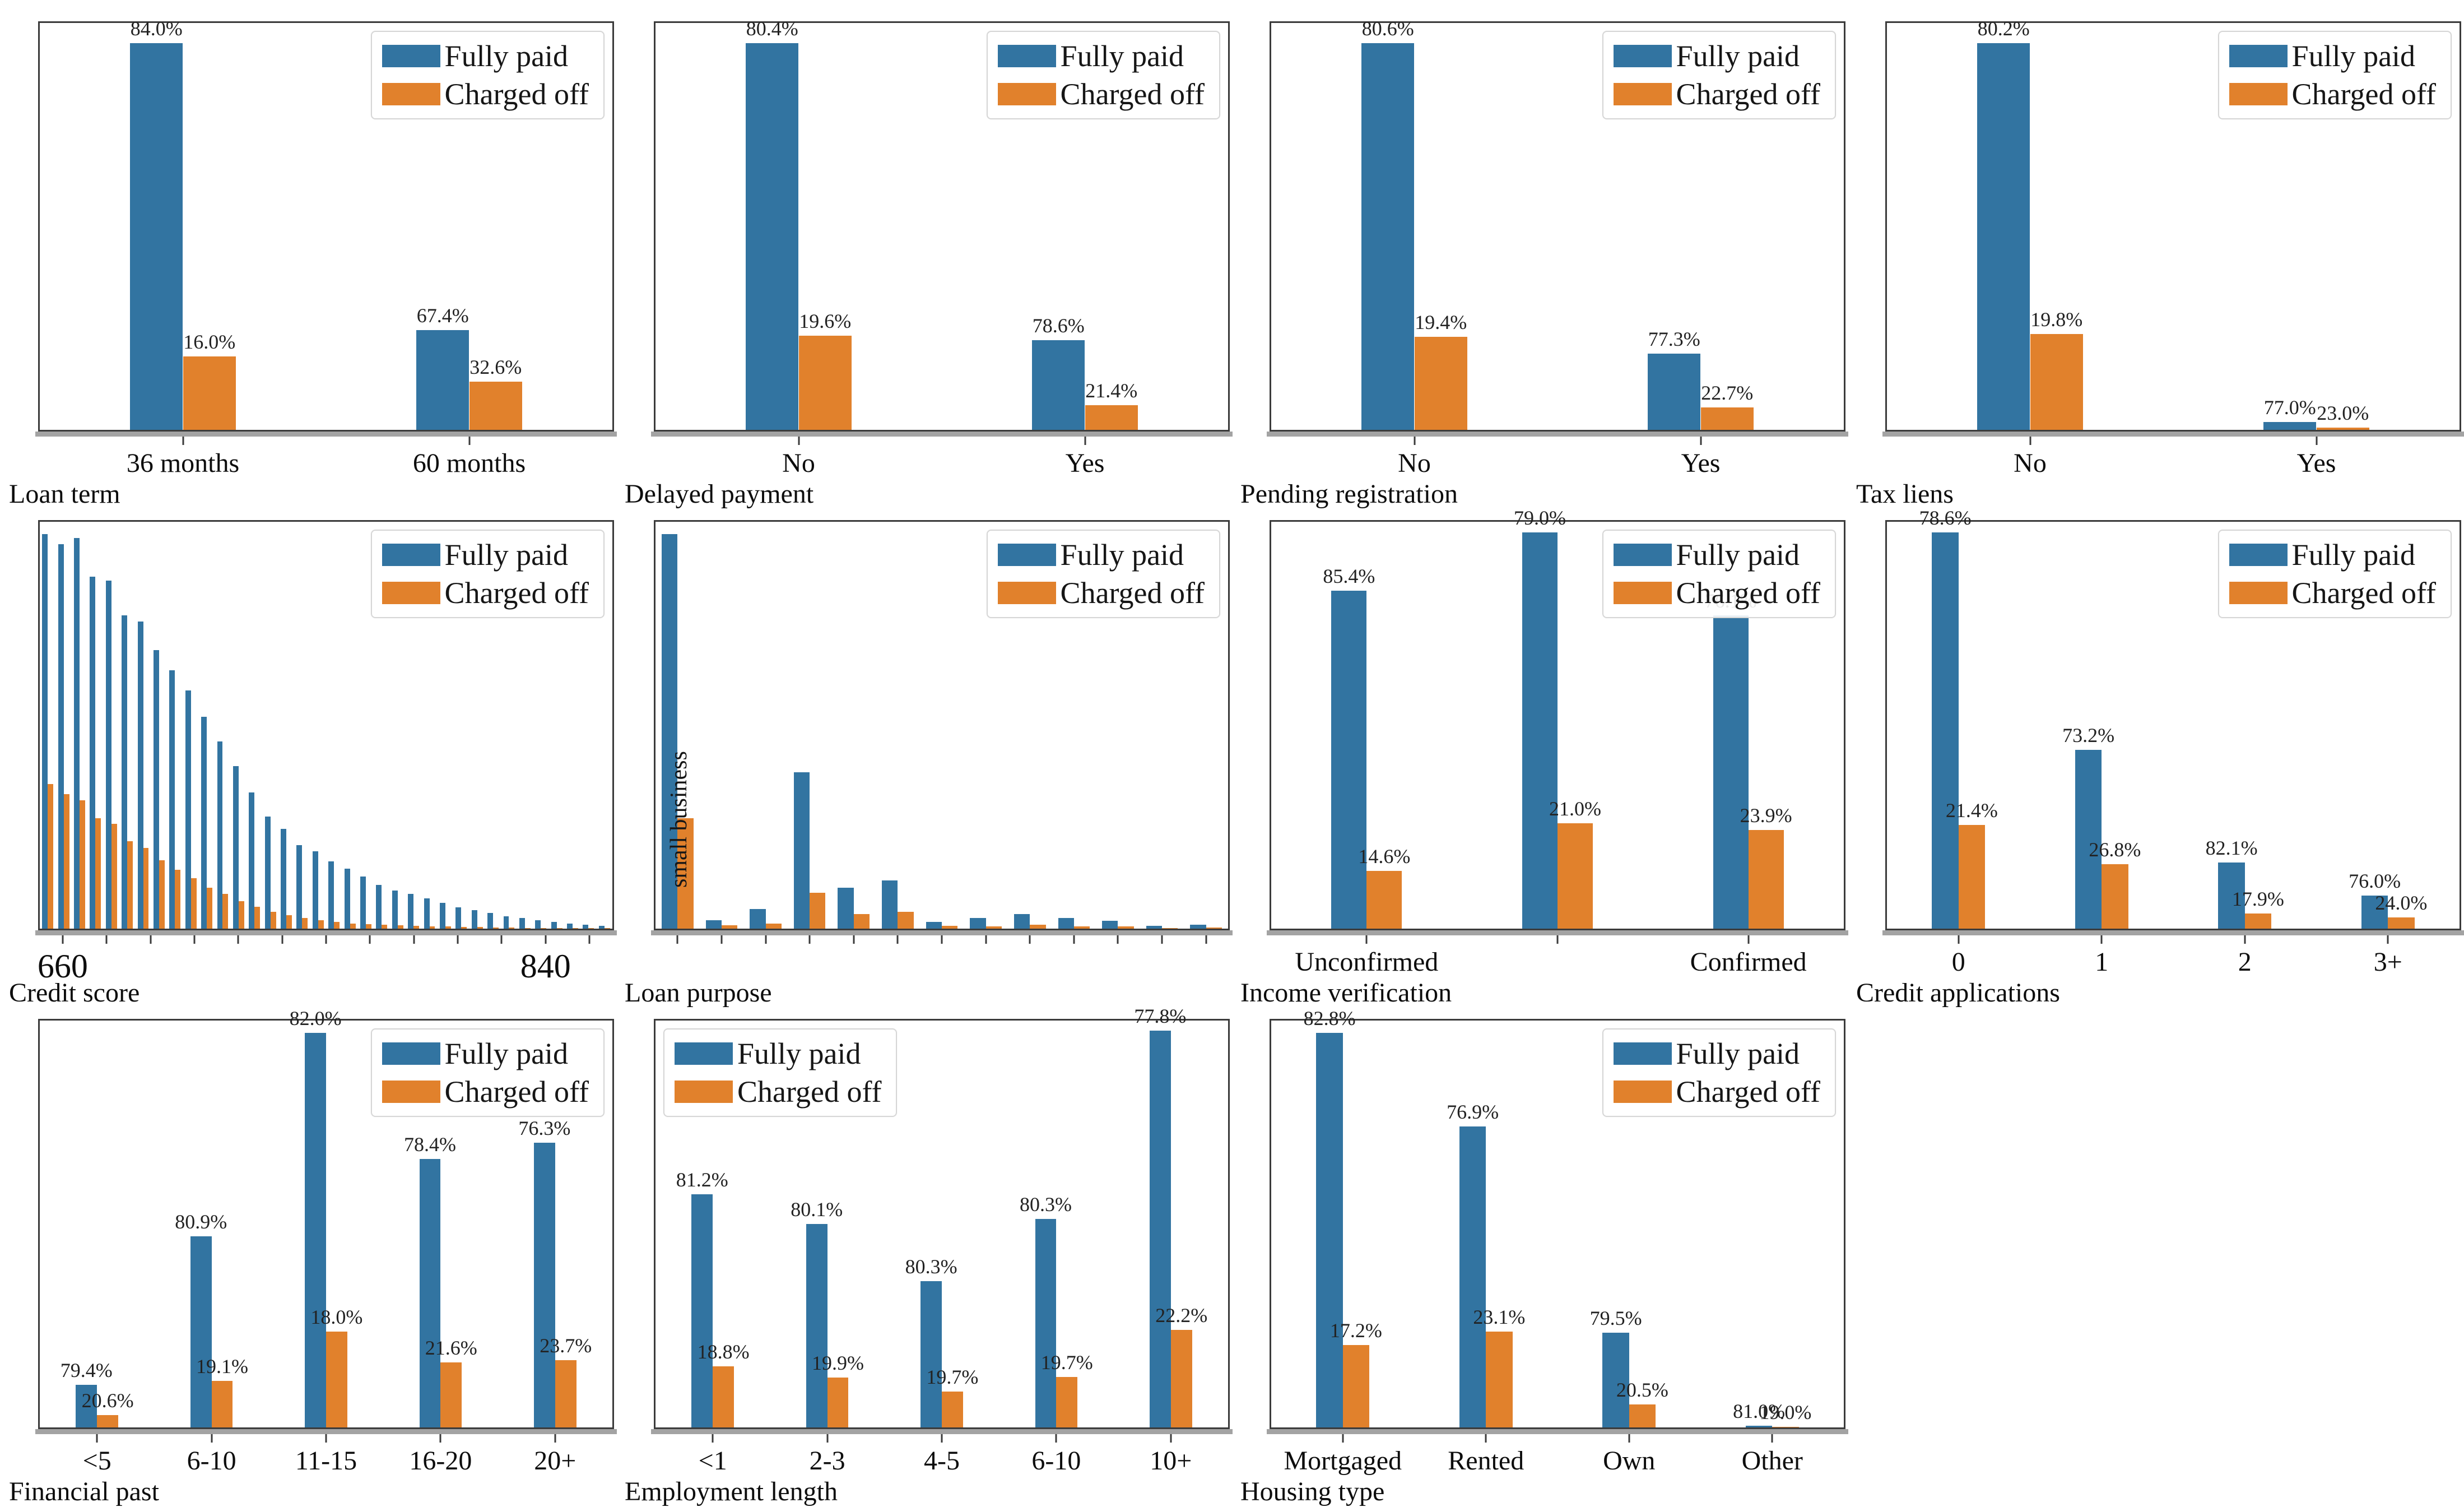 The width and height of the screenshot is (2464, 1507). I want to click on bar-value-label: 17.9%, so click(2257, 899).